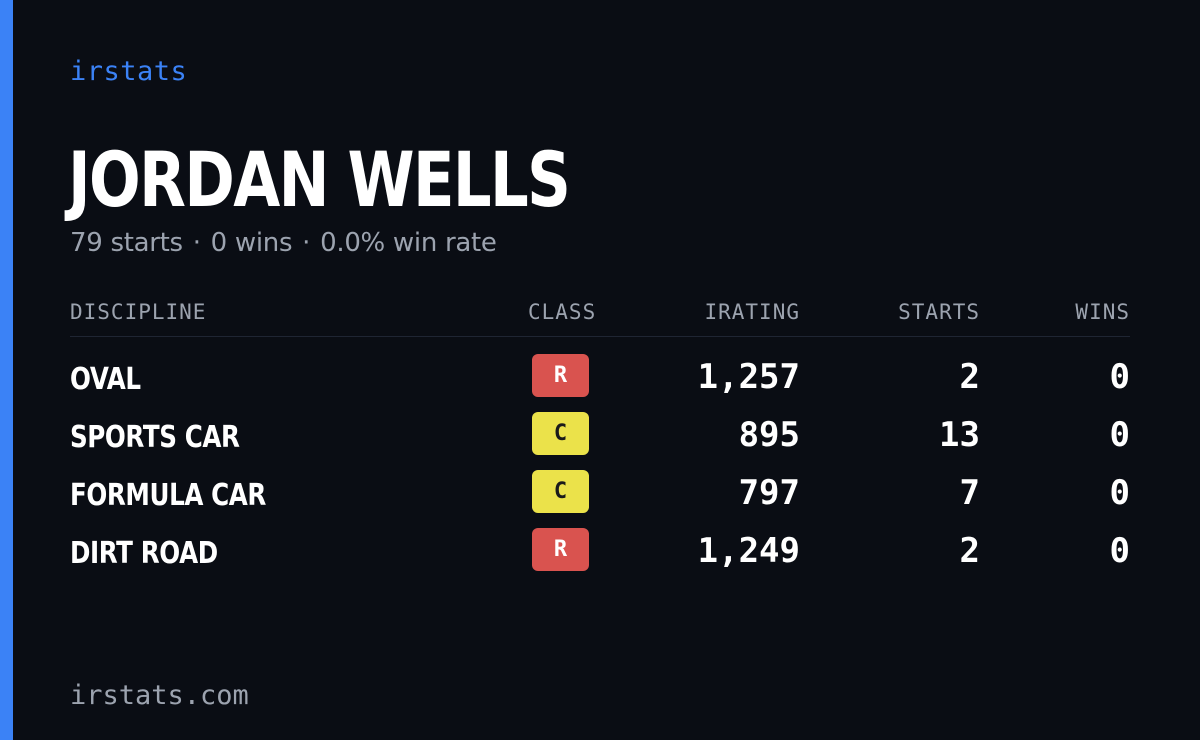 This screenshot has width=1200, height=740. I want to click on header-starts: STARTS, so click(939, 312).